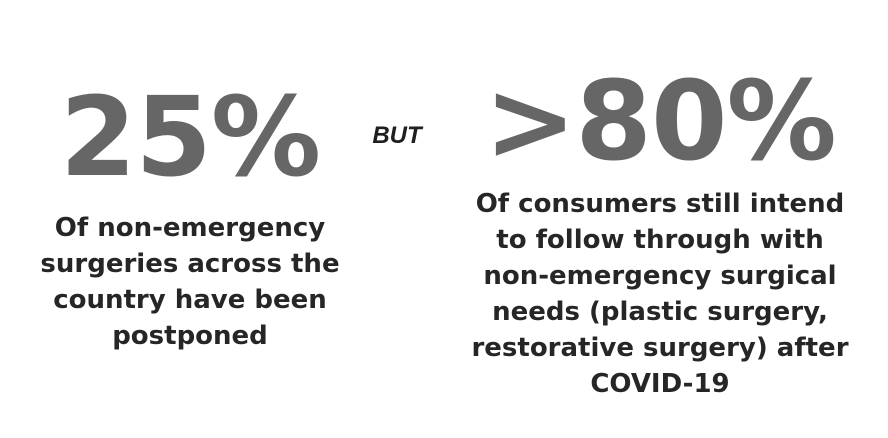 The width and height of the screenshot is (888, 438). Describe the element at coordinates (190, 137) in the screenshot. I see `left-stat-value: 25%` at that location.